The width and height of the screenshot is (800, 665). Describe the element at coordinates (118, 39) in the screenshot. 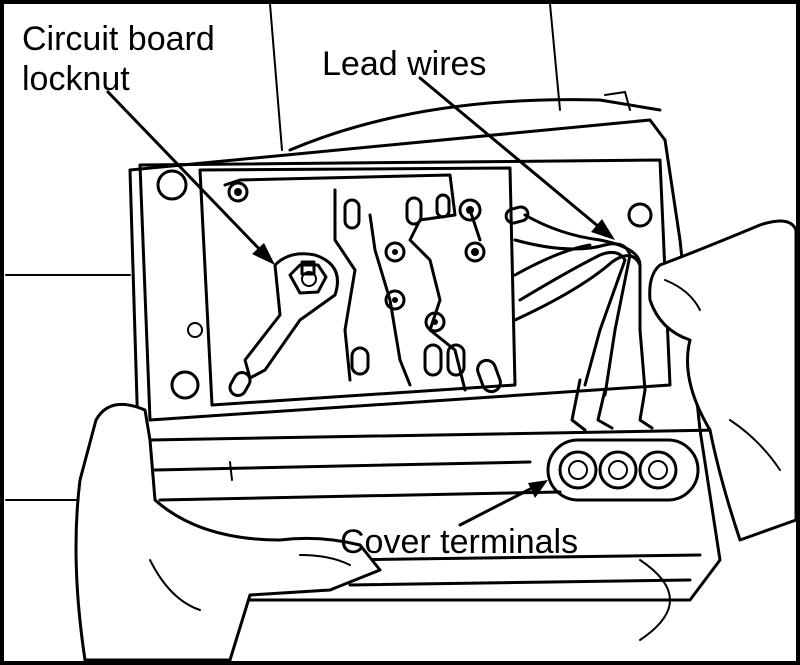

I see `label-circuit-board-locknut-line1: Circuit board` at that location.